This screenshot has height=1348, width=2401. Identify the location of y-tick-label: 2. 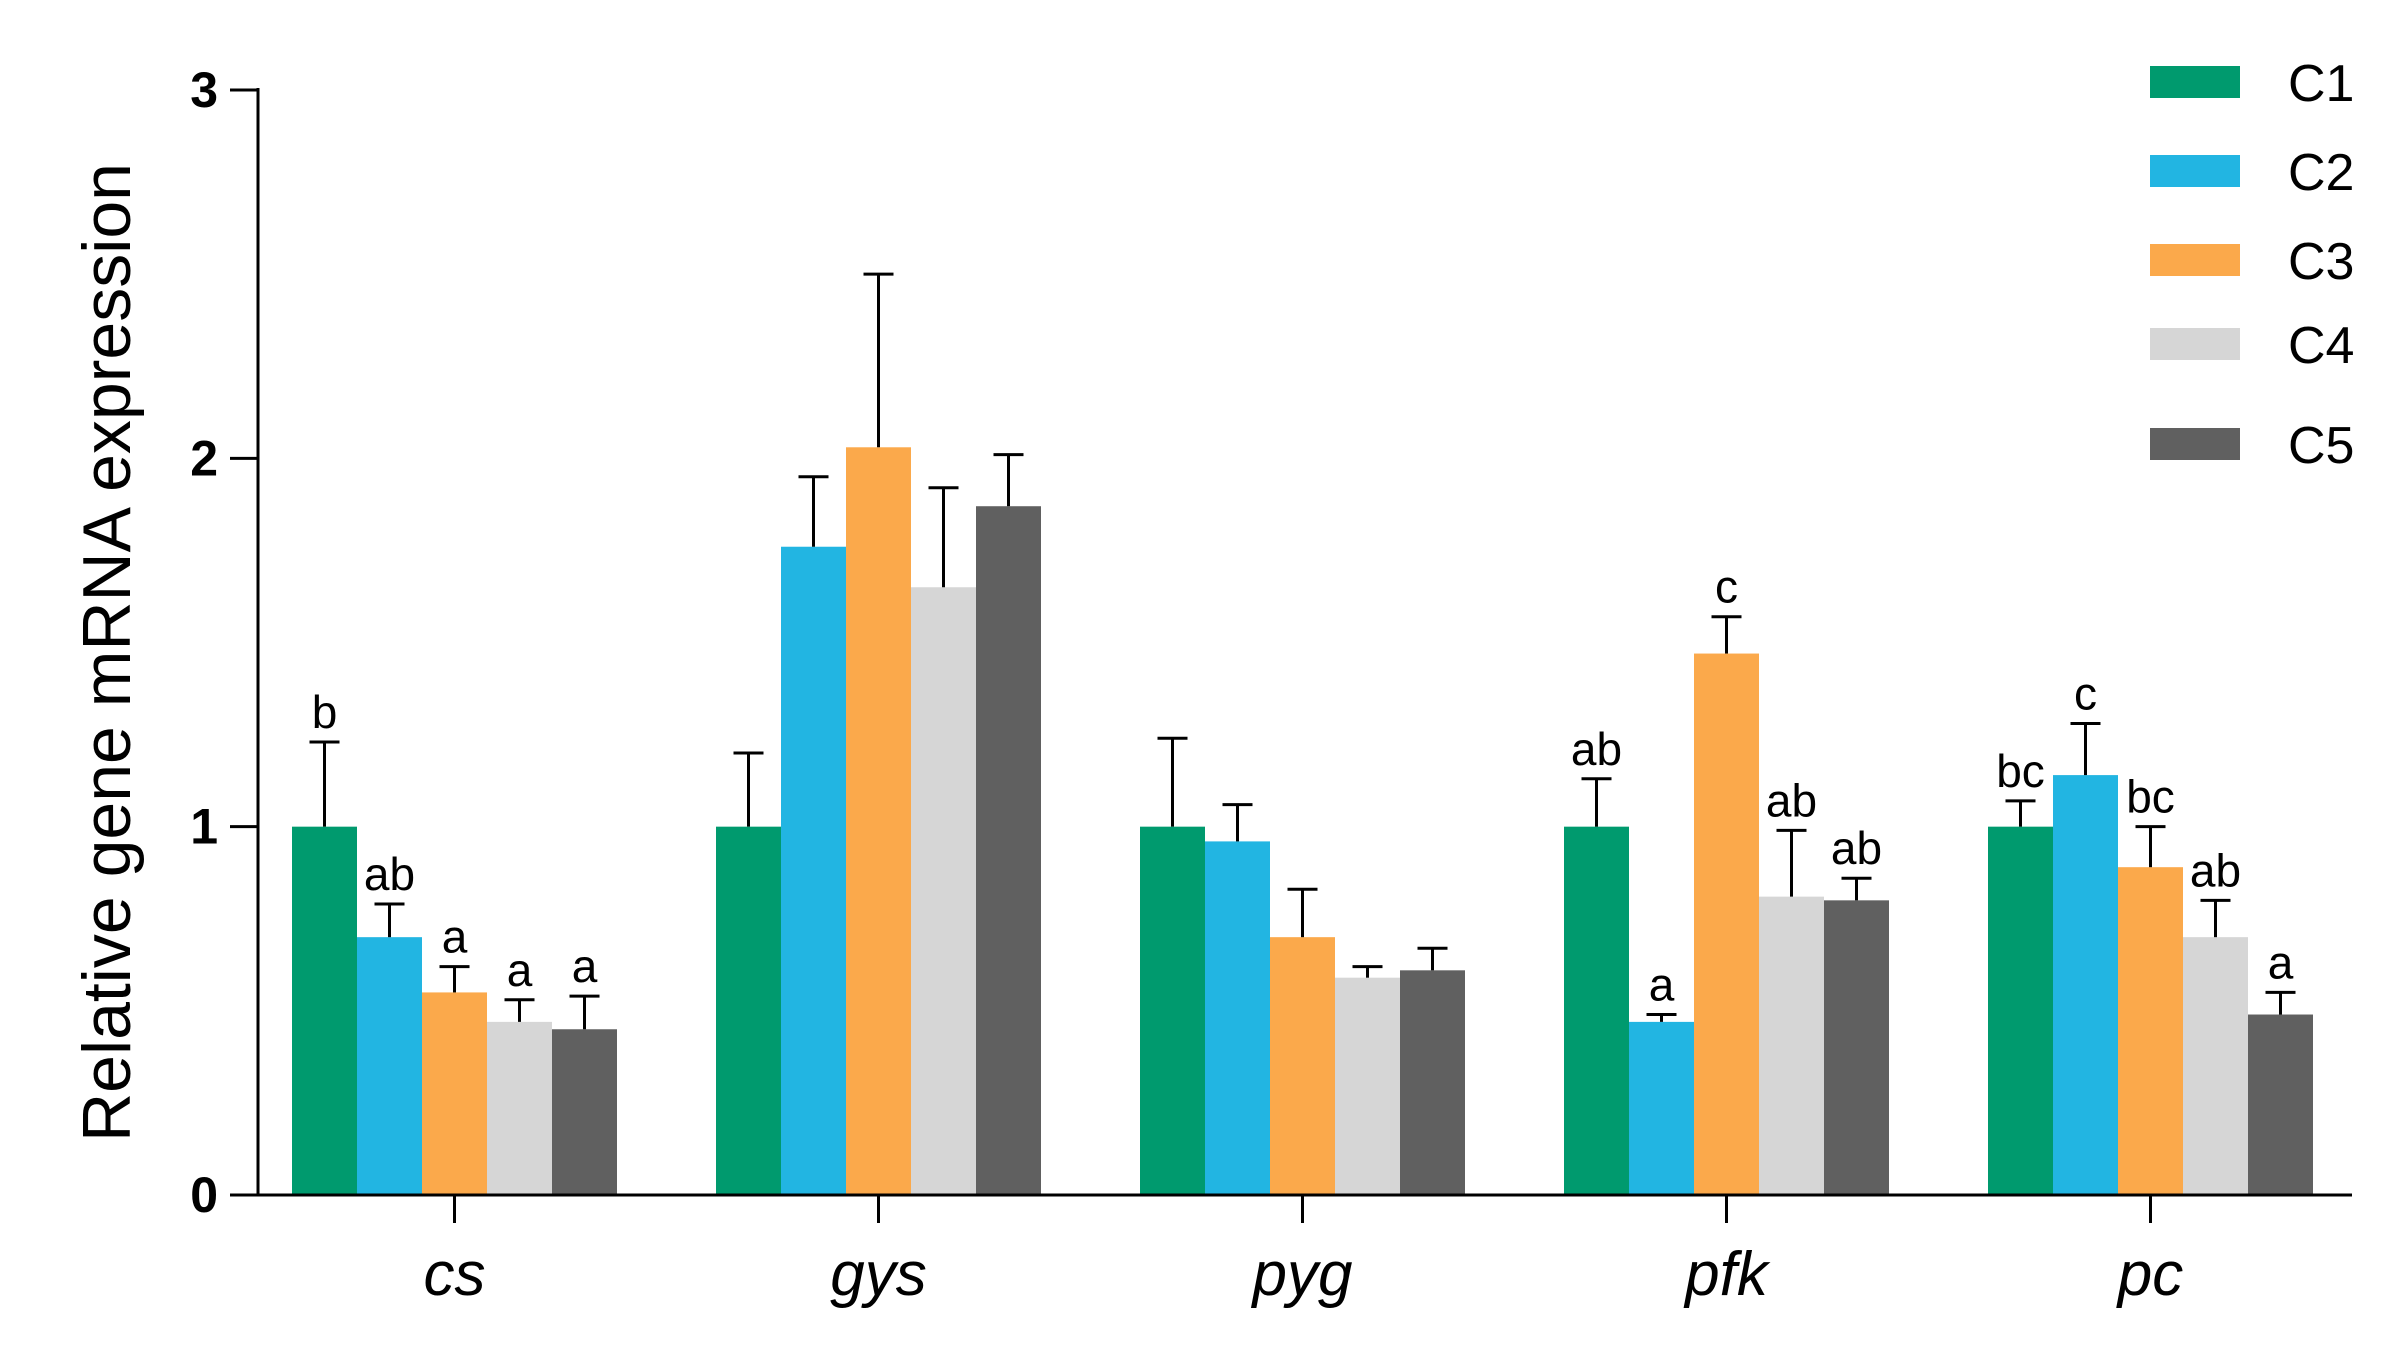
(204, 458).